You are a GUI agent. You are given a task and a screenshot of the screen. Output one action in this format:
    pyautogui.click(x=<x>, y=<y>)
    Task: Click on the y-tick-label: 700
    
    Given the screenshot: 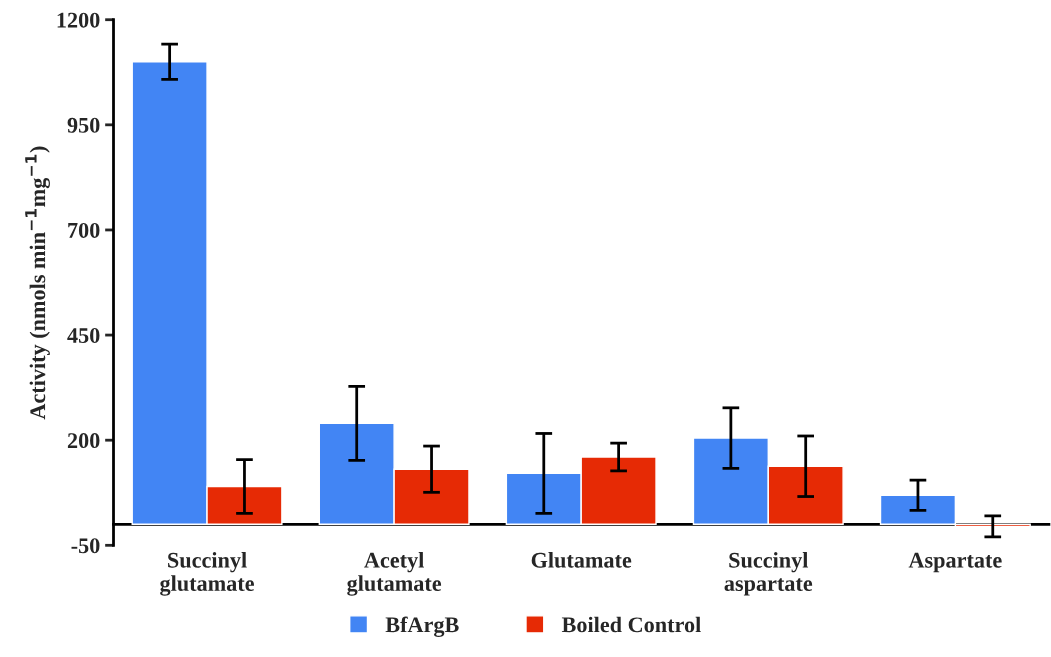 What is the action you would take?
    pyautogui.click(x=84, y=230)
    